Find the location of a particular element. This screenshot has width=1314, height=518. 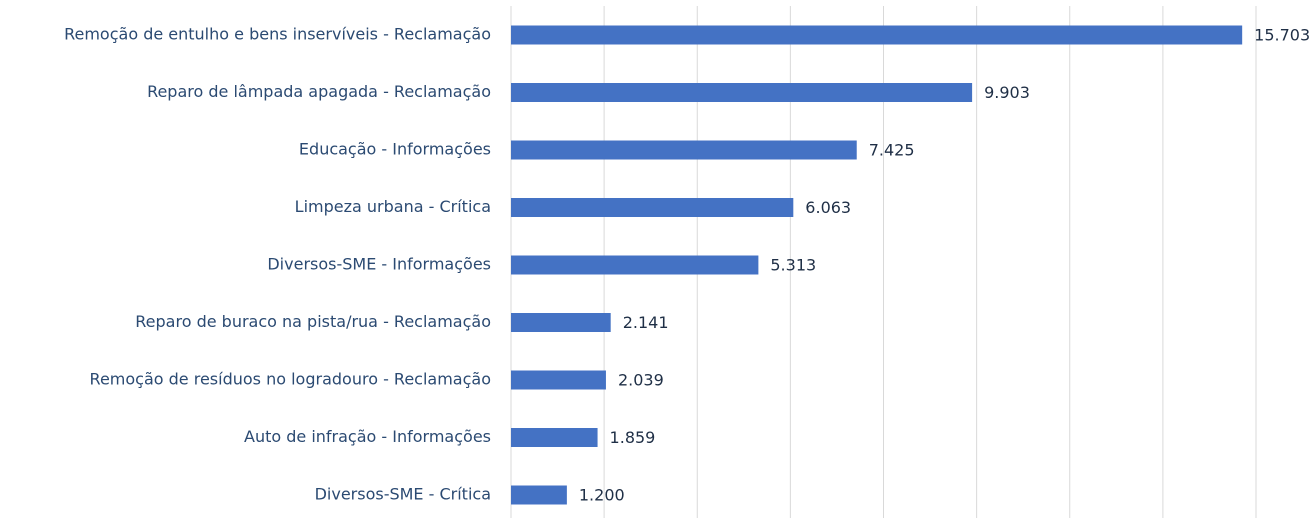

y-tick-label: Diversos-SME - Crítica is located at coordinates (403, 494).